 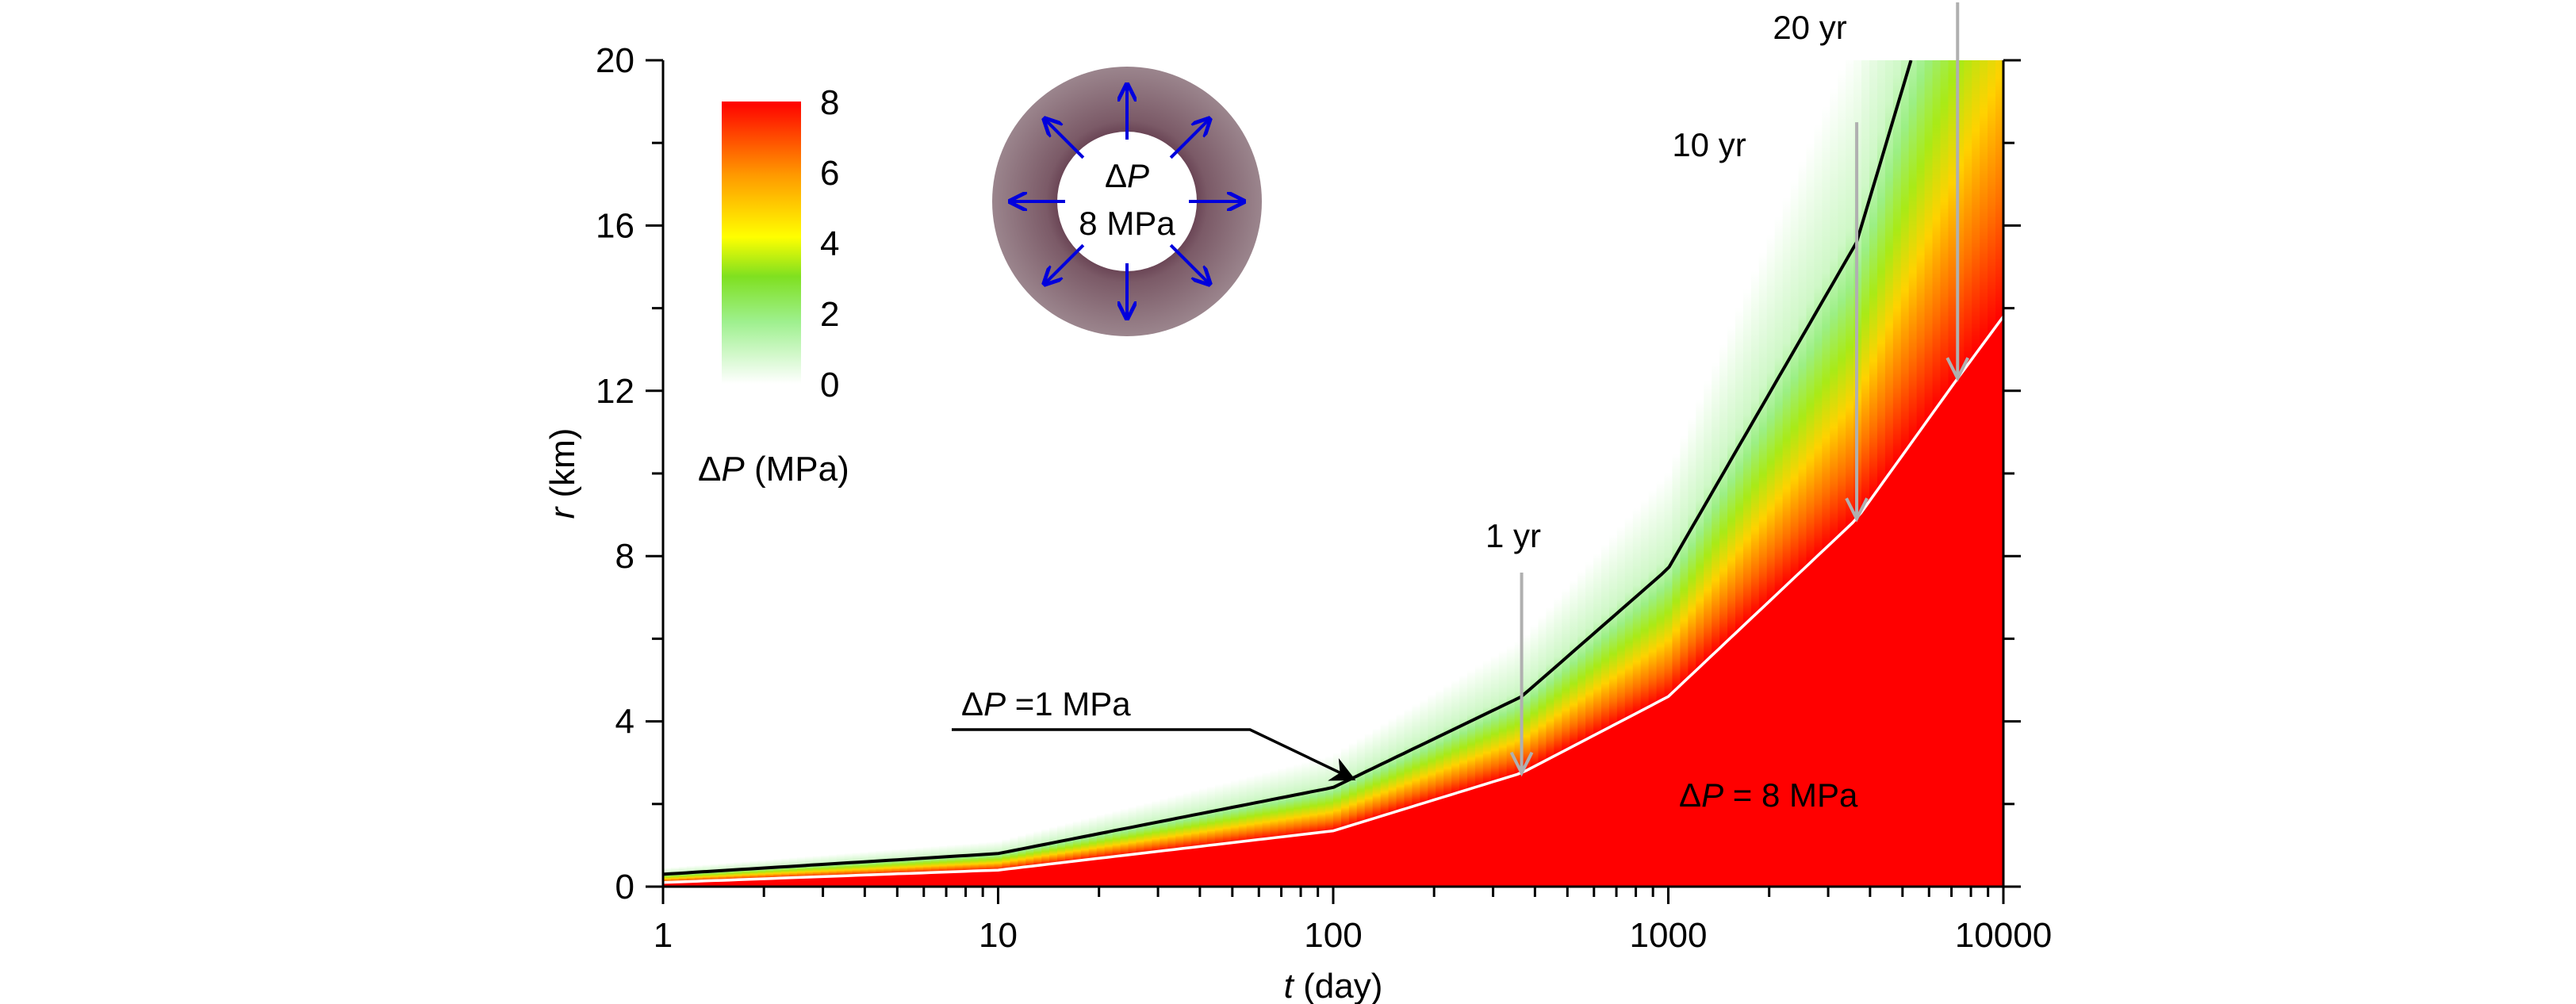 I want to click on colorbar-tick-label: 0, so click(x=830, y=385).